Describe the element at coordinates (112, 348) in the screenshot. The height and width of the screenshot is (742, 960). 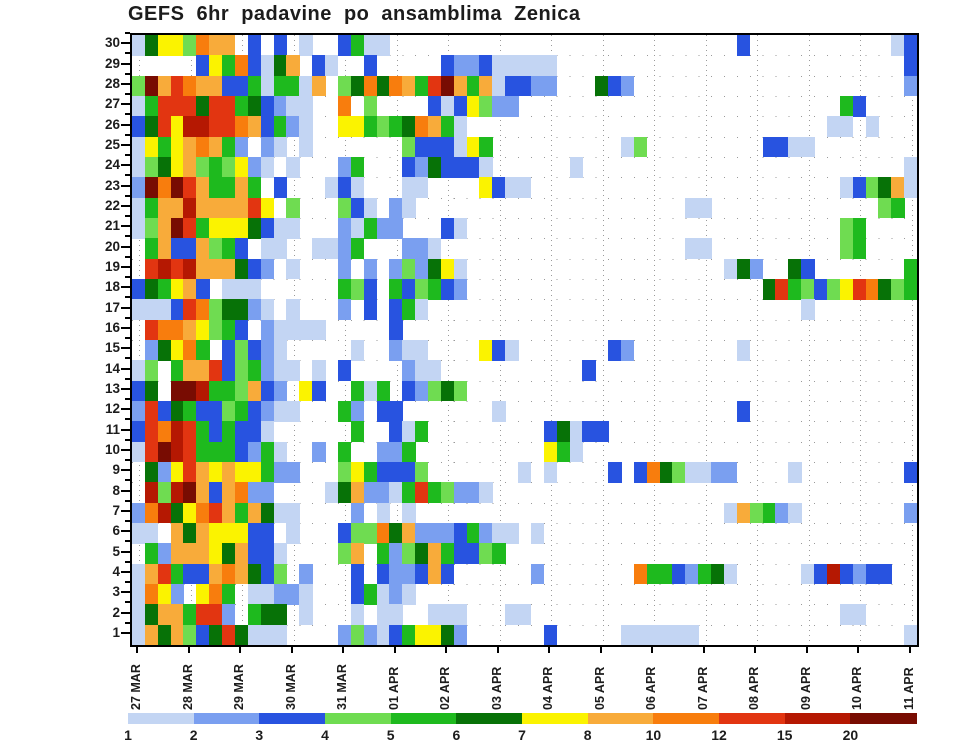
I see `y-axis-label: 15` at that location.